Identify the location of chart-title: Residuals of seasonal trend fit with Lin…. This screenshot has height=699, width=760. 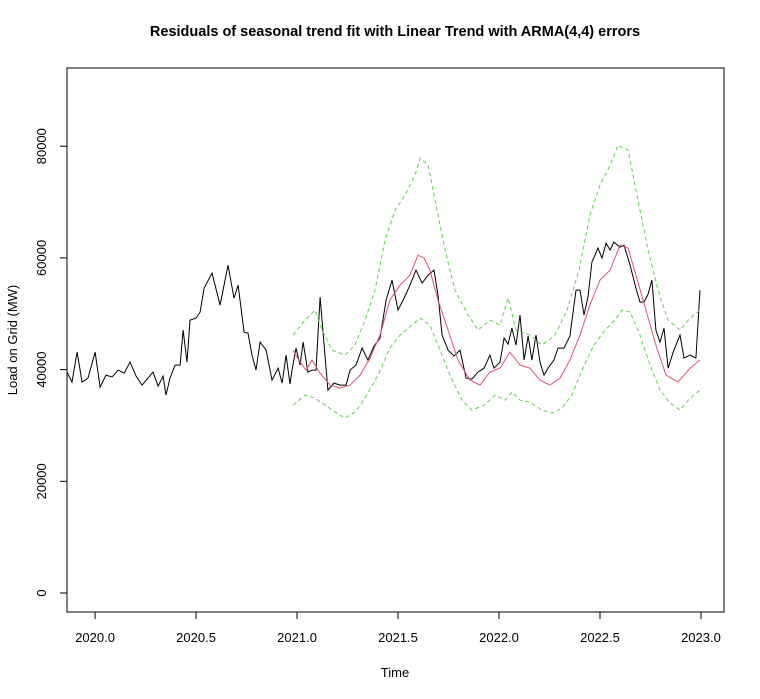
(395, 32).